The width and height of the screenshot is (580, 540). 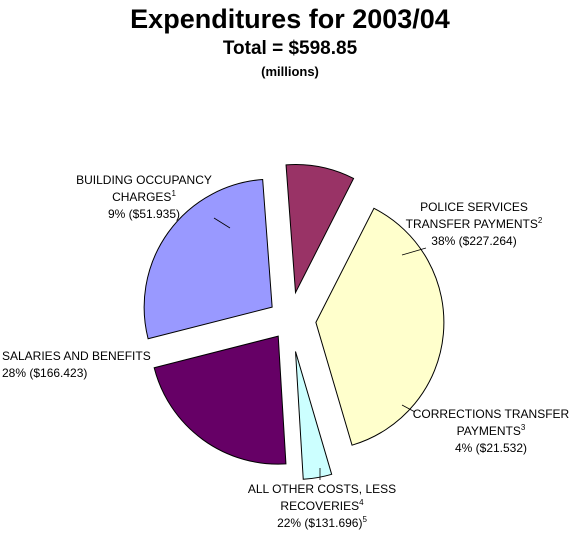 What do you see at coordinates (320, 229) in the screenshot?
I see `slice-building-occupancy` at bounding box center [320, 229].